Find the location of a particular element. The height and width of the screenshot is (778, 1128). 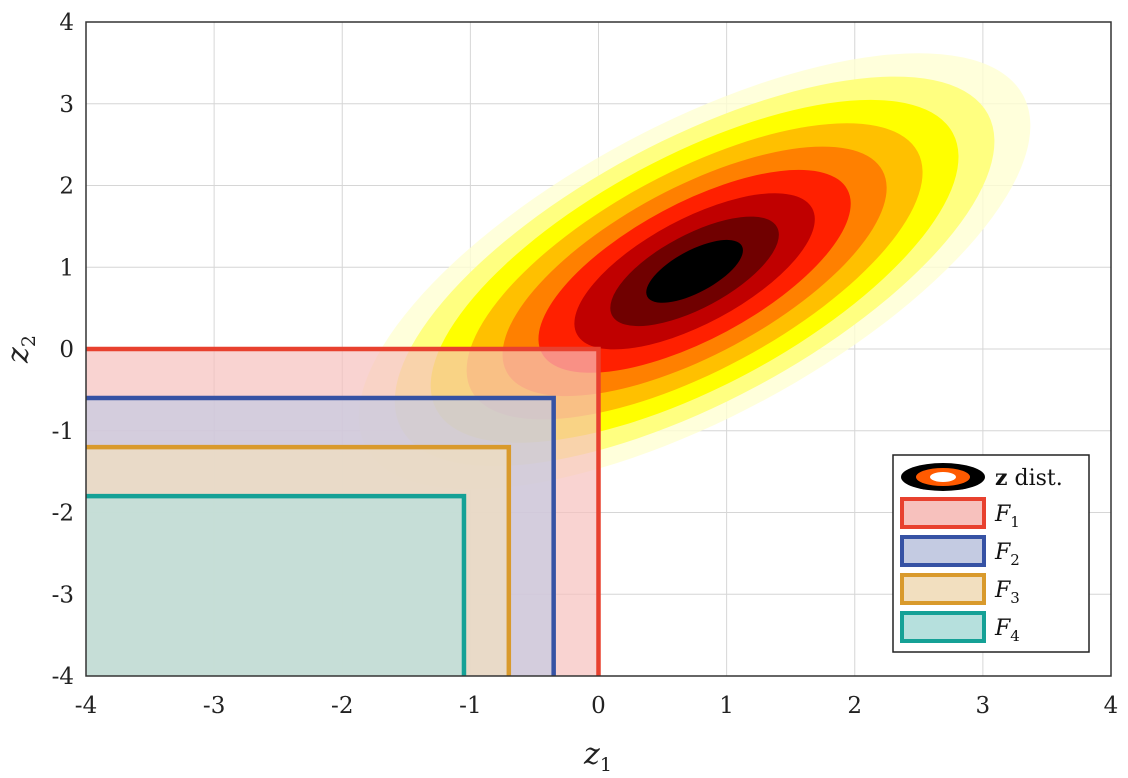

y-tick-label: -2 is located at coordinates (63, 514).